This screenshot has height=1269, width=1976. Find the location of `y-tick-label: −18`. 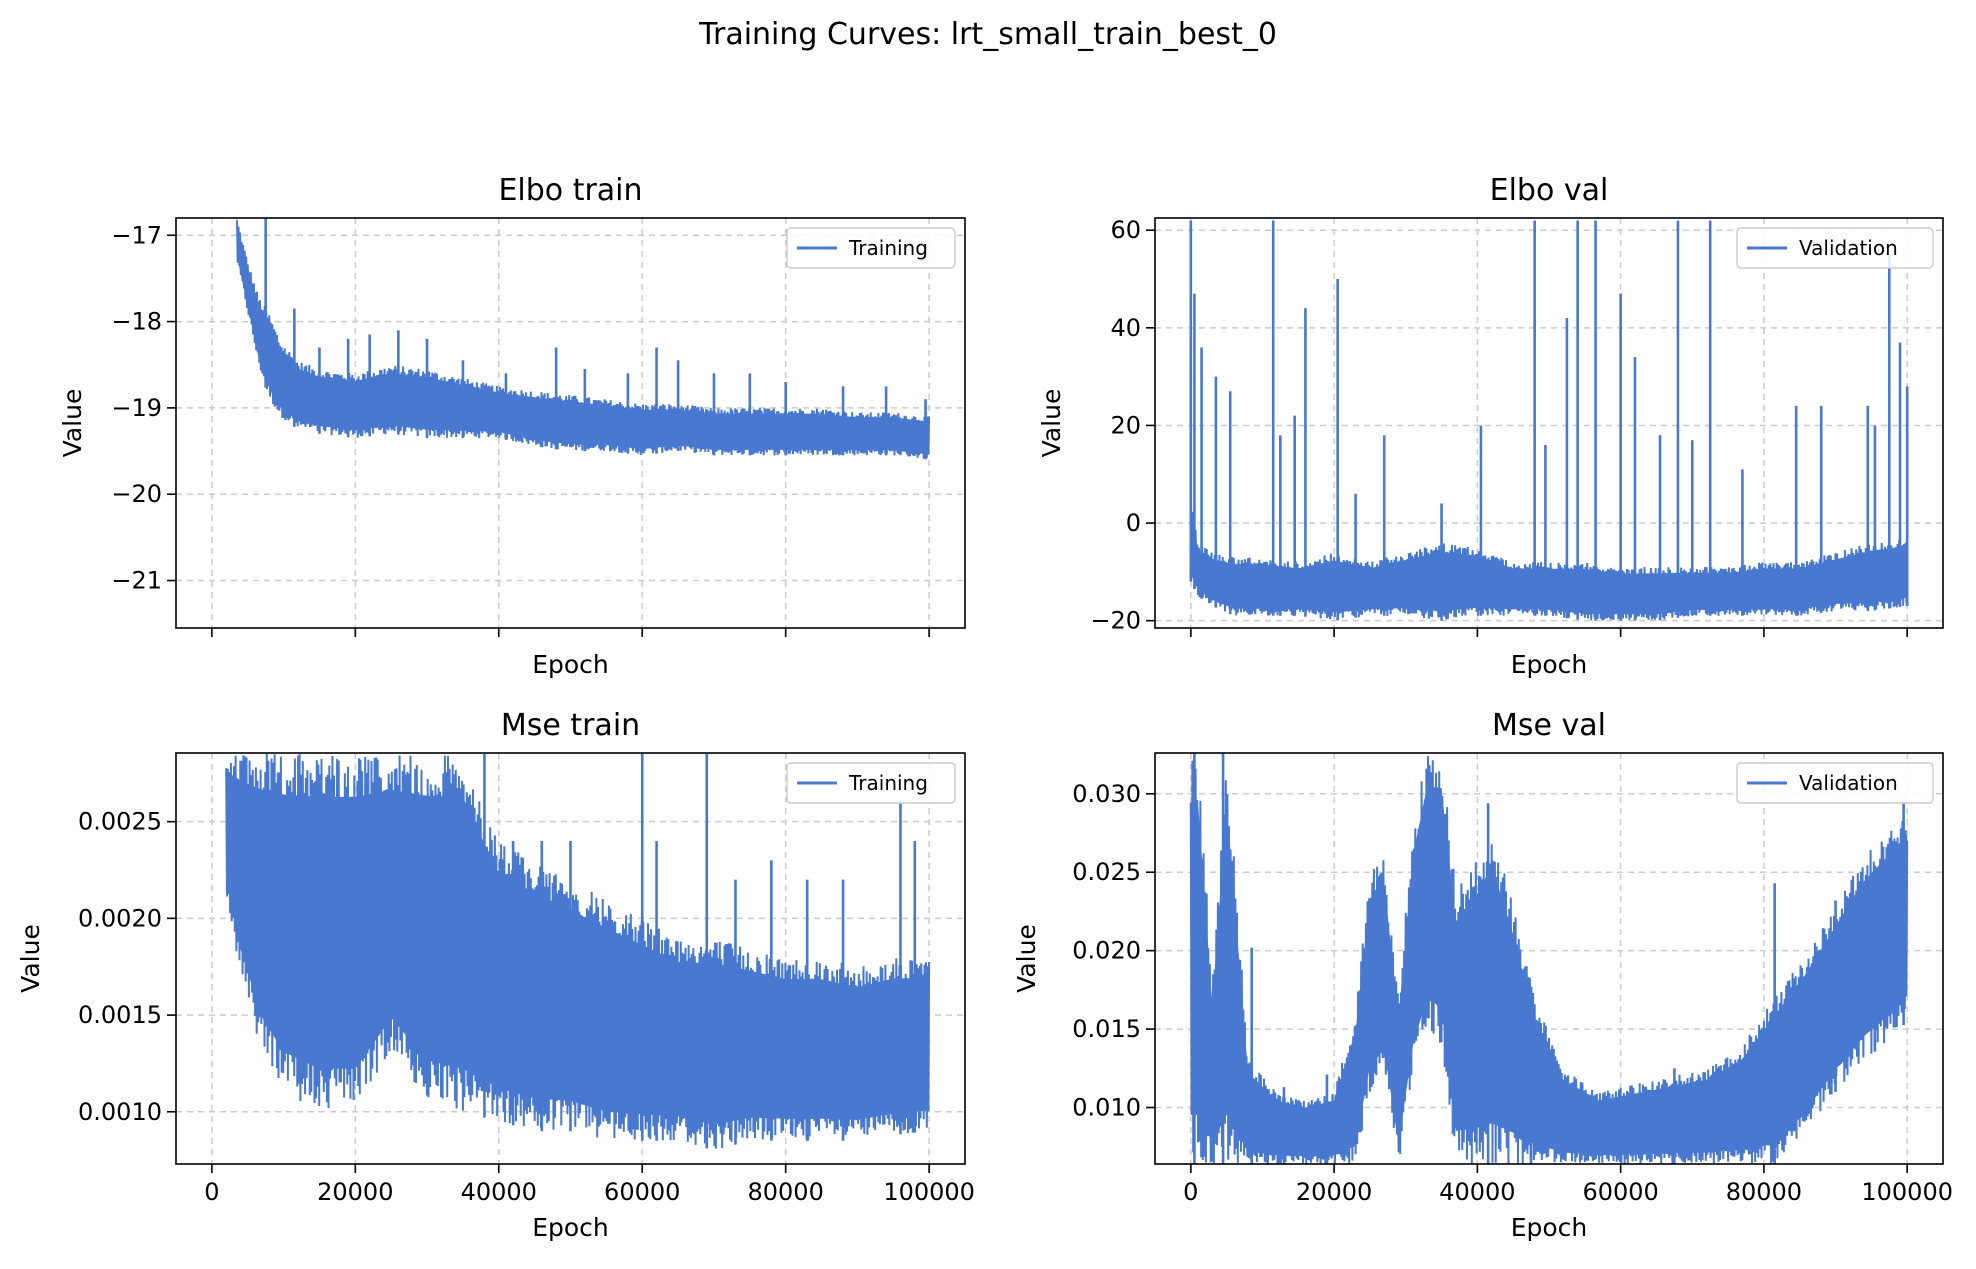

y-tick-label: −18 is located at coordinates (136, 322).